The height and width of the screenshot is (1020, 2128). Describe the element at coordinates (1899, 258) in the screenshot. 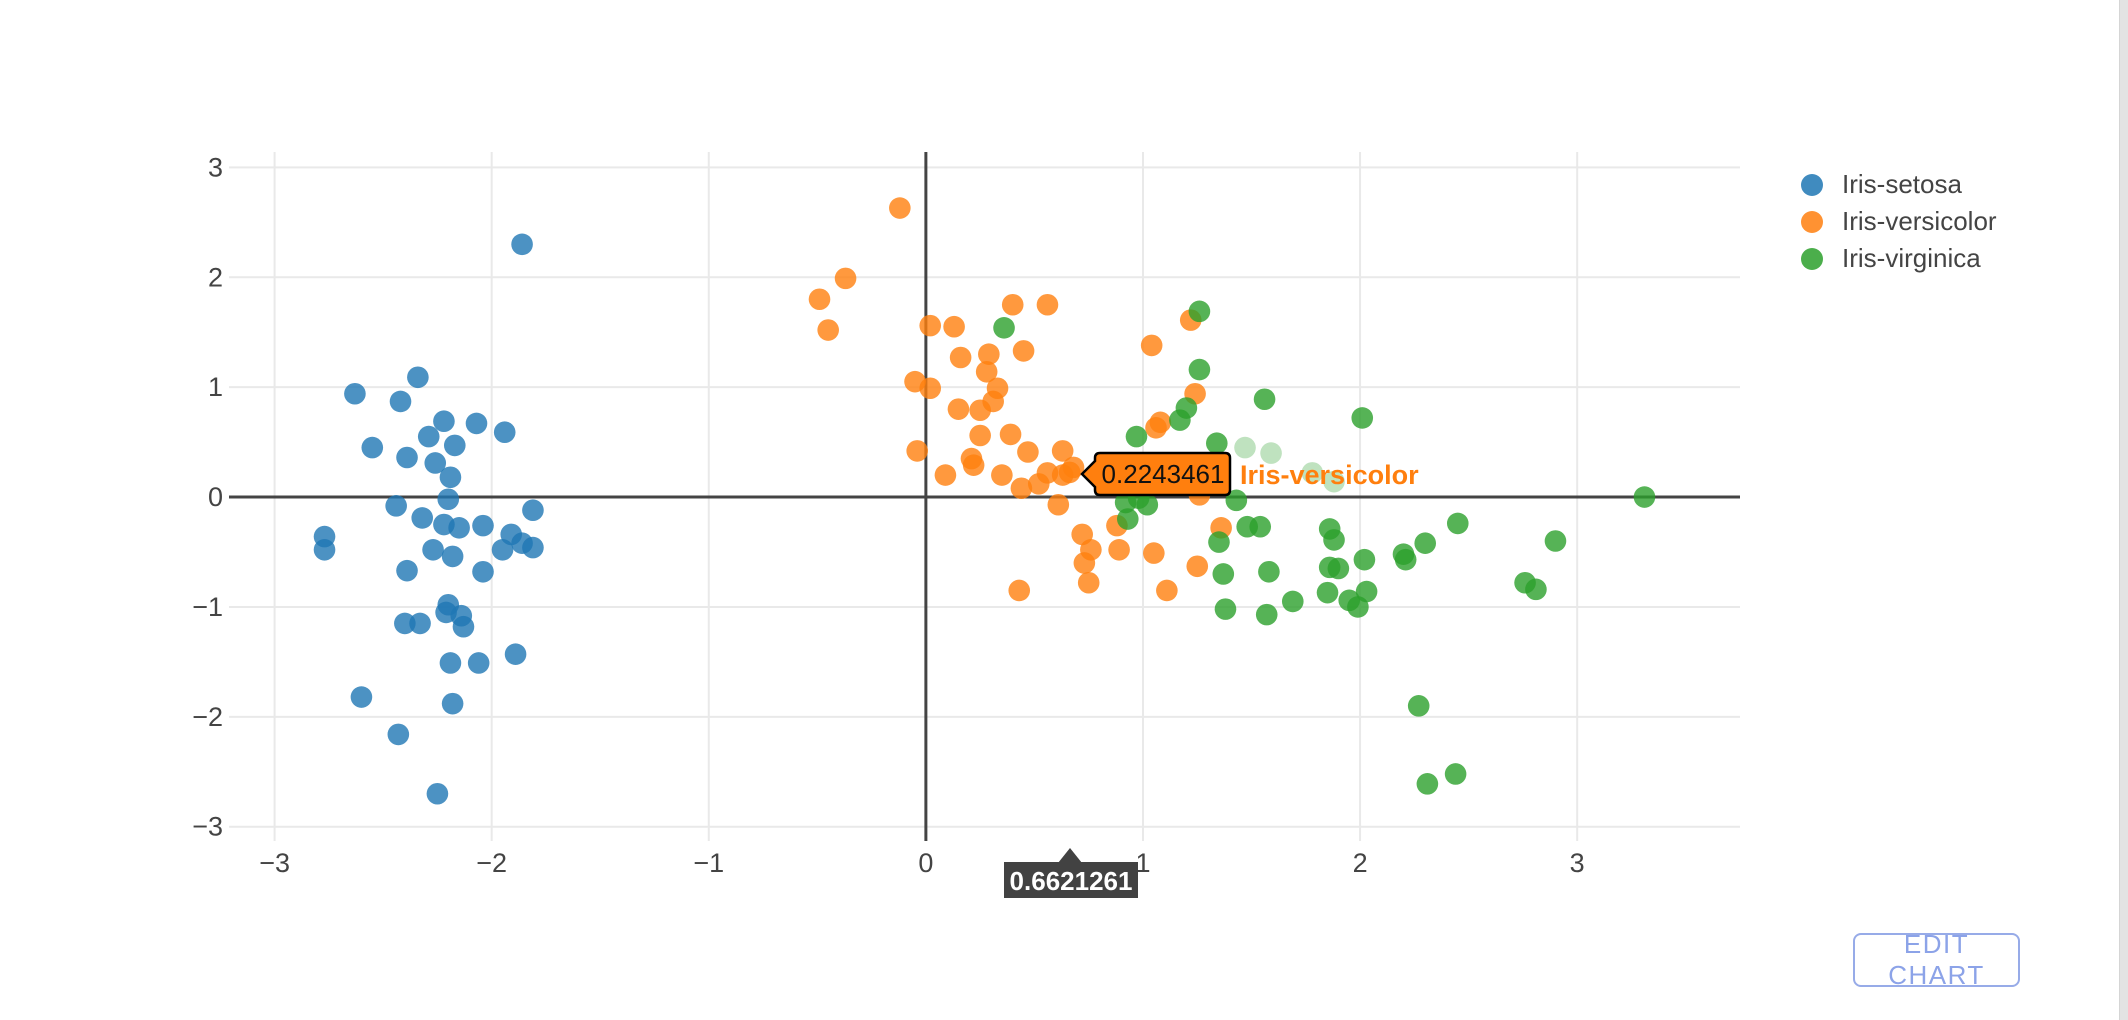

I see `legend-item-iris-virginica: Iris-virginica` at that location.